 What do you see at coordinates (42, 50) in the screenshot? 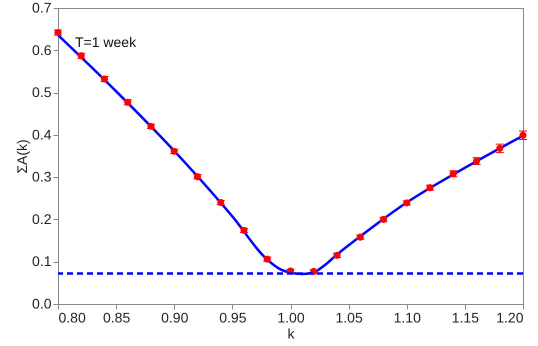
I see `y-tick-label: 0.6` at bounding box center [42, 50].